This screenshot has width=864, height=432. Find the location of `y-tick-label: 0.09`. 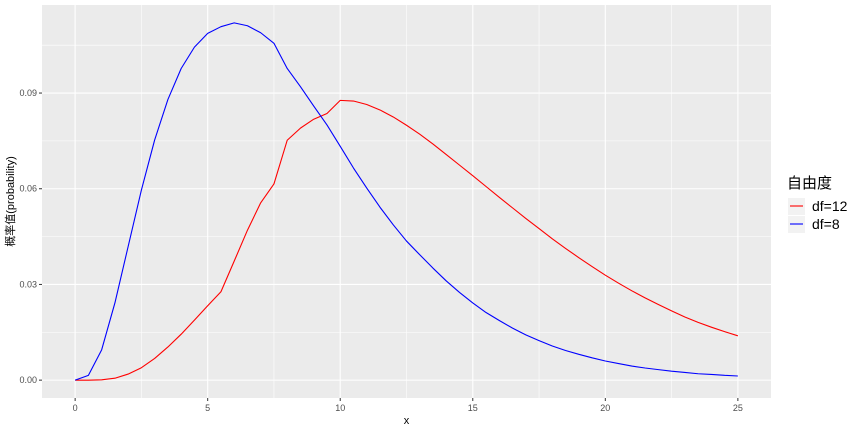

y-tick-label: 0.09 is located at coordinates (28, 93).